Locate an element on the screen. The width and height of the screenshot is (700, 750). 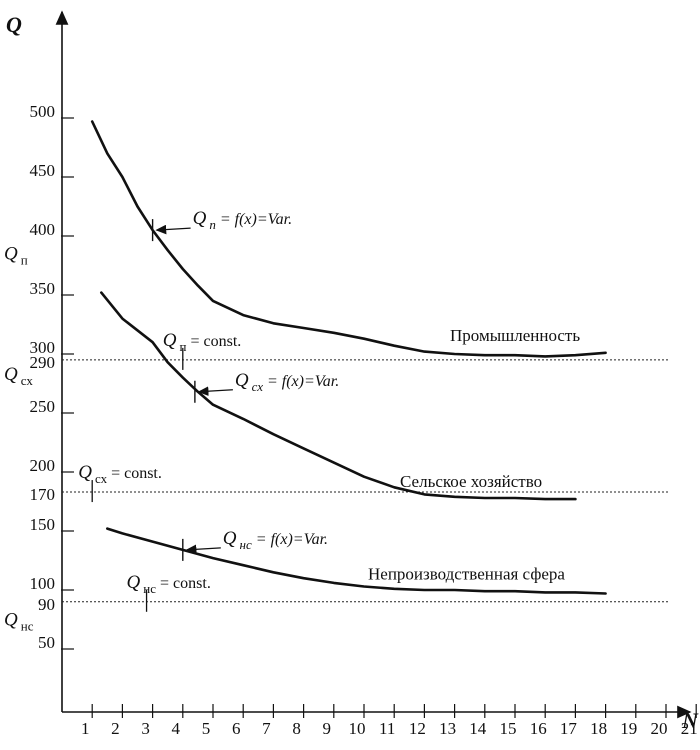
x-tick-label: 11 is located at coordinates (387, 728).